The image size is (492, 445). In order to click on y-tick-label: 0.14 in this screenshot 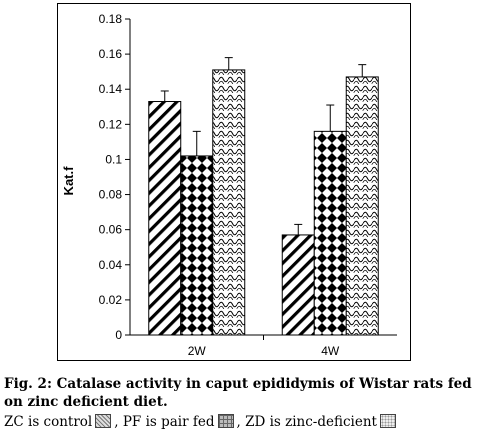, I will do `click(111, 89)`.